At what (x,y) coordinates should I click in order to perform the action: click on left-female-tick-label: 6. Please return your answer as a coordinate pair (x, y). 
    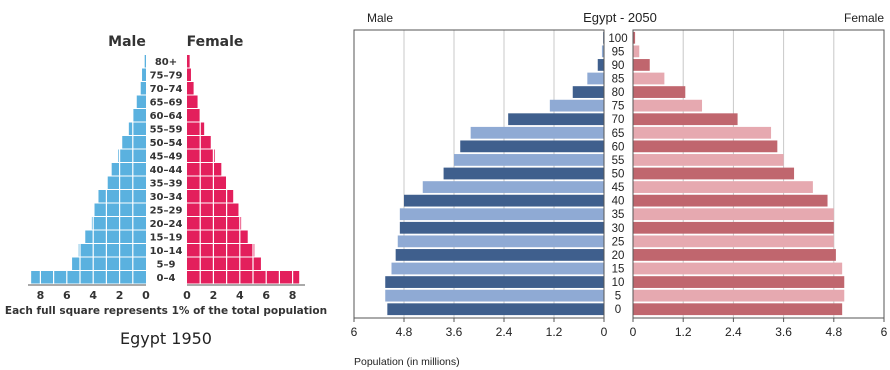
    Looking at the image, I should click on (266, 295).